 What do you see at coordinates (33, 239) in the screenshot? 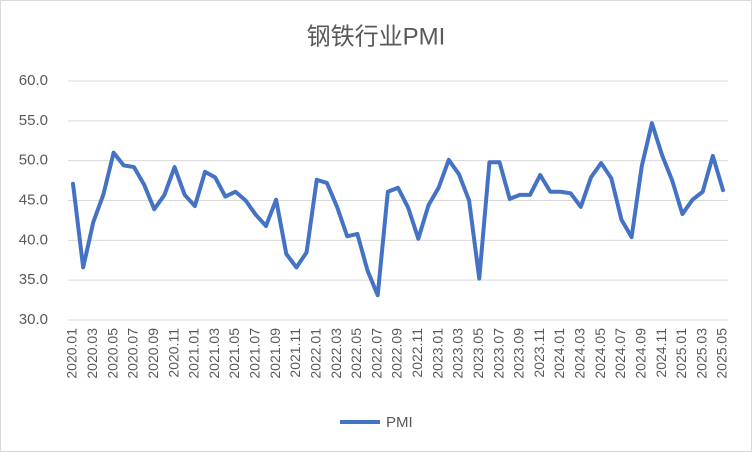
I see `y-tick-label: 40.0` at bounding box center [33, 239].